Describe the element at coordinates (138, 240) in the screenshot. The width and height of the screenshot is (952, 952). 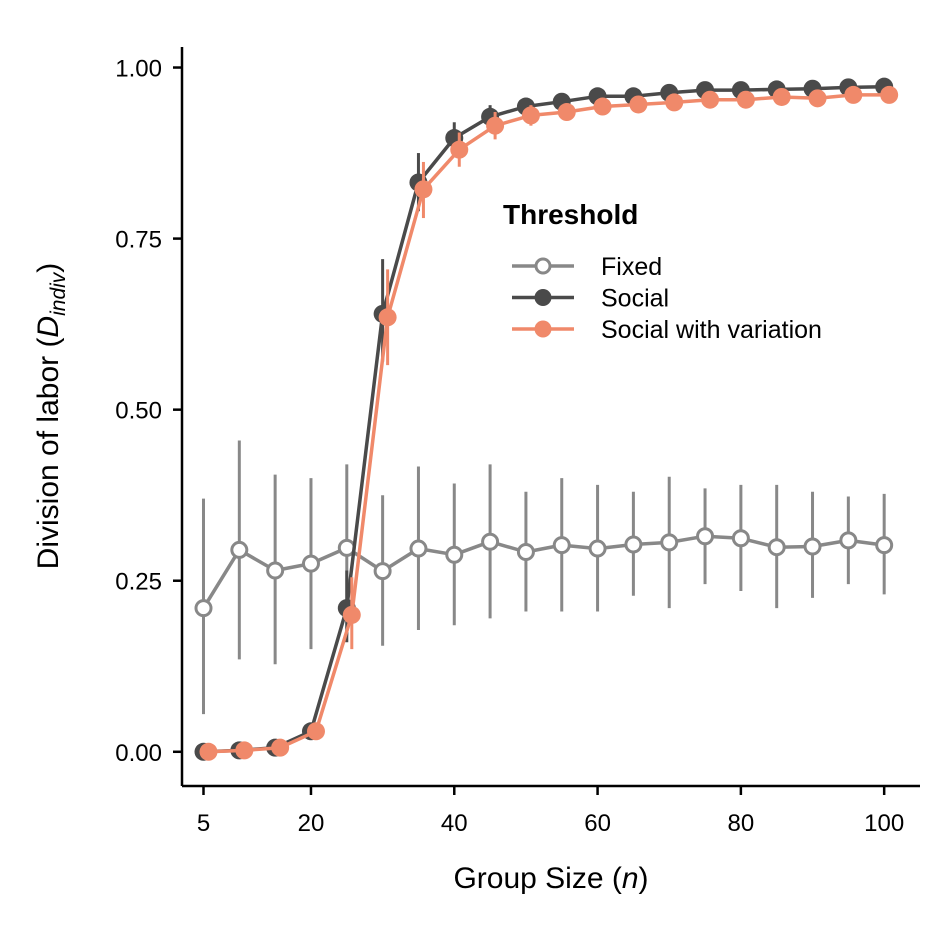
I see `y-tick-label: 0.75` at that location.